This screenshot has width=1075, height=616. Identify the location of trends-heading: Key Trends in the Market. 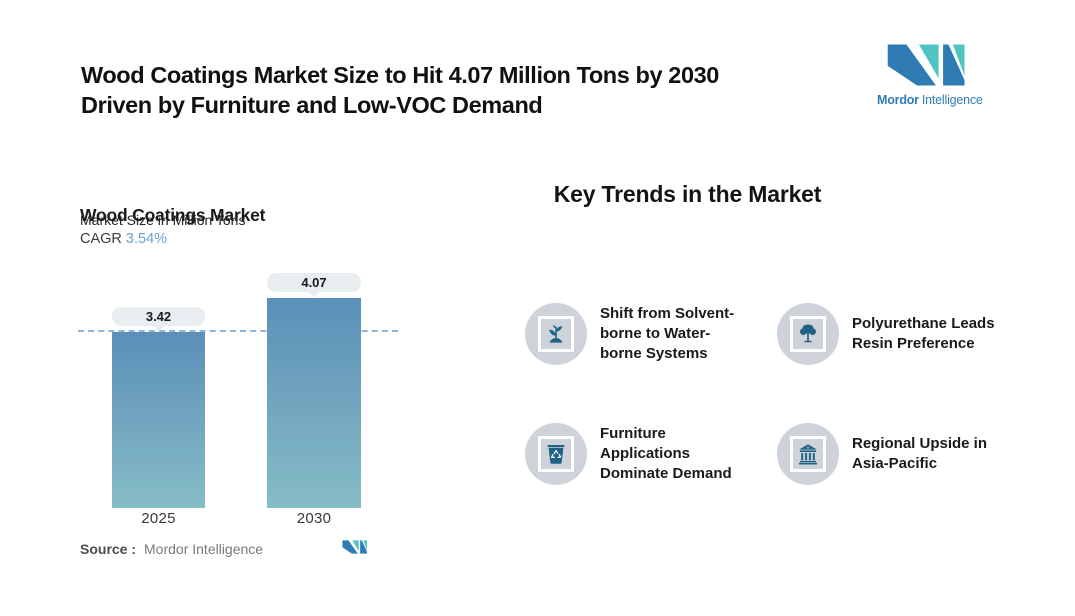
(687, 194).